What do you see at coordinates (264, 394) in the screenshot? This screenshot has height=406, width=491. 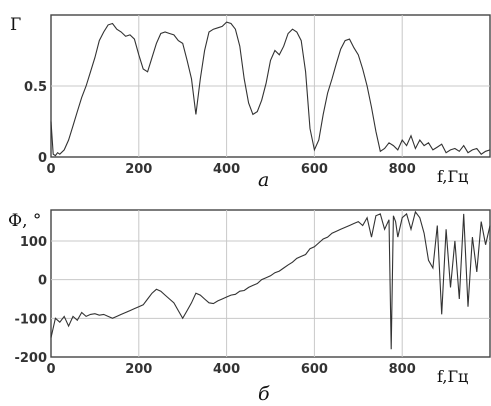 I see `panel-label: б` at bounding box center [264, 394].